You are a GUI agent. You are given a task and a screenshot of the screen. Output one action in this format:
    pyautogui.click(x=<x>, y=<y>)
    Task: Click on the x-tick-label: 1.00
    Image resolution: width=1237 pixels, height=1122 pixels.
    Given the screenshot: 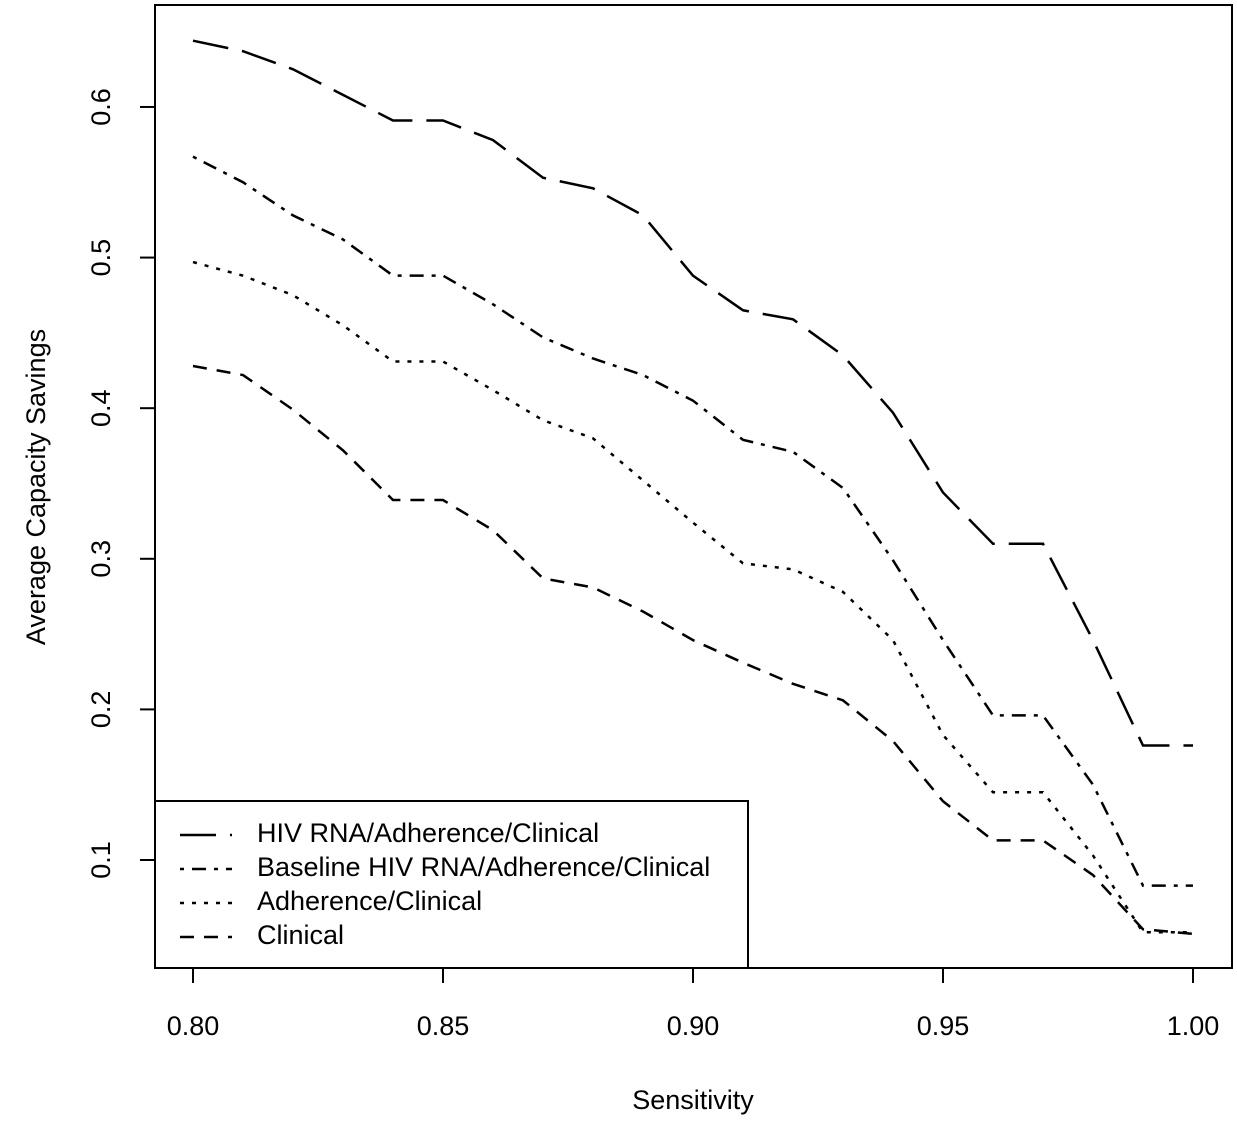 What is the action you would take?
    pyautogui.click(x=1193, y=1026)
    